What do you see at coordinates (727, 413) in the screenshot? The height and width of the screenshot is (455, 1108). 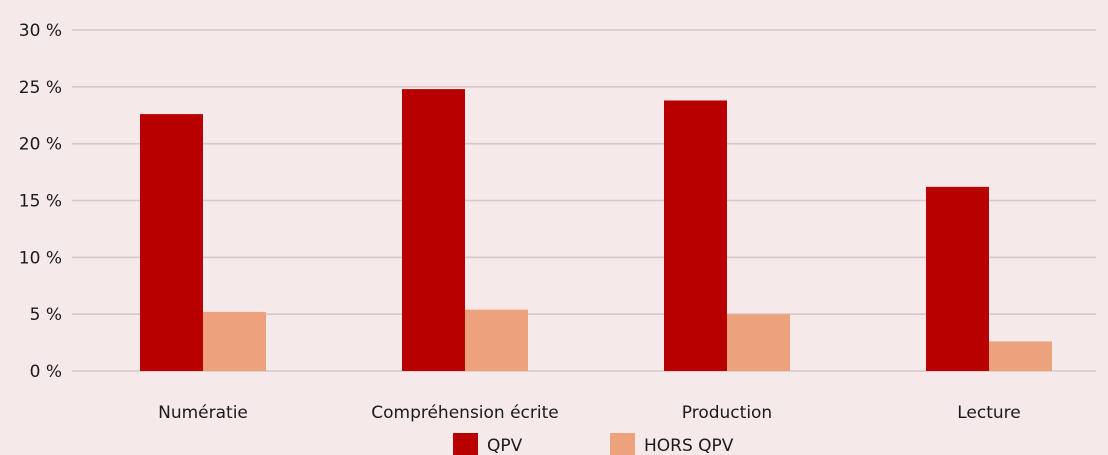 I see `x-tick-label: Production` at bounding box center [727, 413].